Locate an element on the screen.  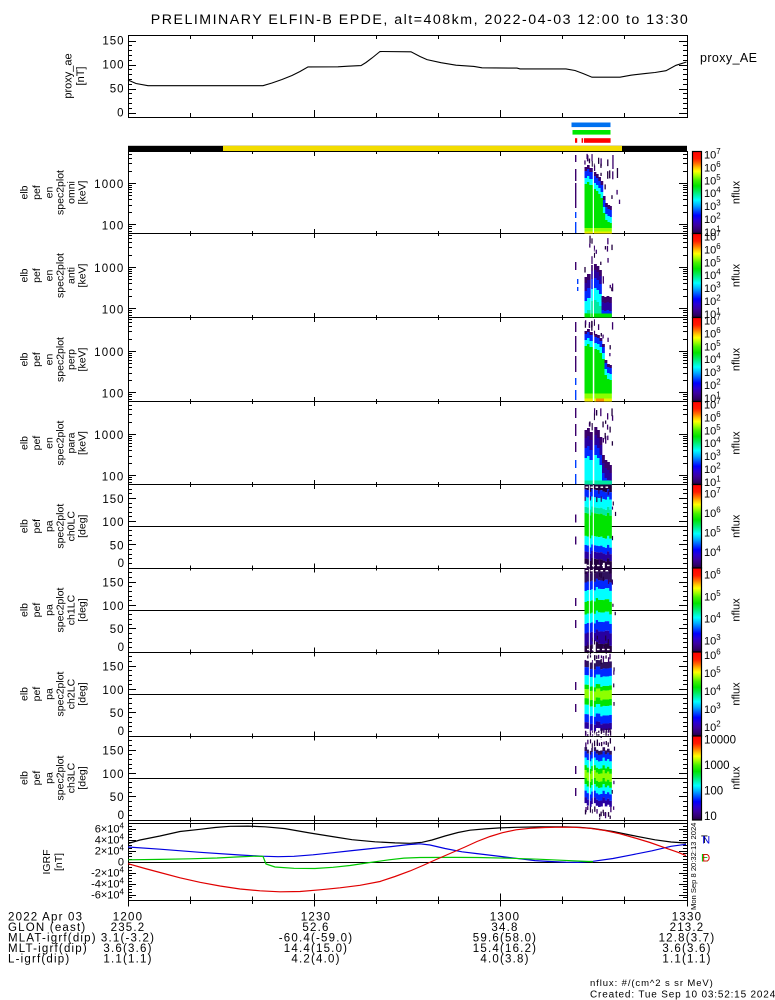
svg-text: 4×10⁴ is located at coordinates (110, 840).